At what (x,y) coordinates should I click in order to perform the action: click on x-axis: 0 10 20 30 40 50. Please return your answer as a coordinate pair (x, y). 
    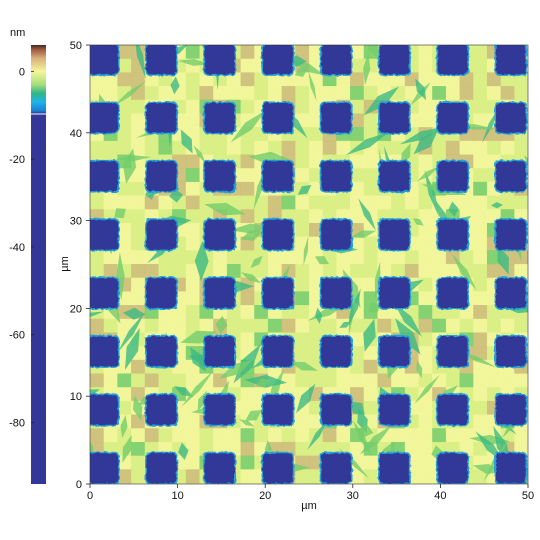
    Looking at the image, I should click on (310, 493).